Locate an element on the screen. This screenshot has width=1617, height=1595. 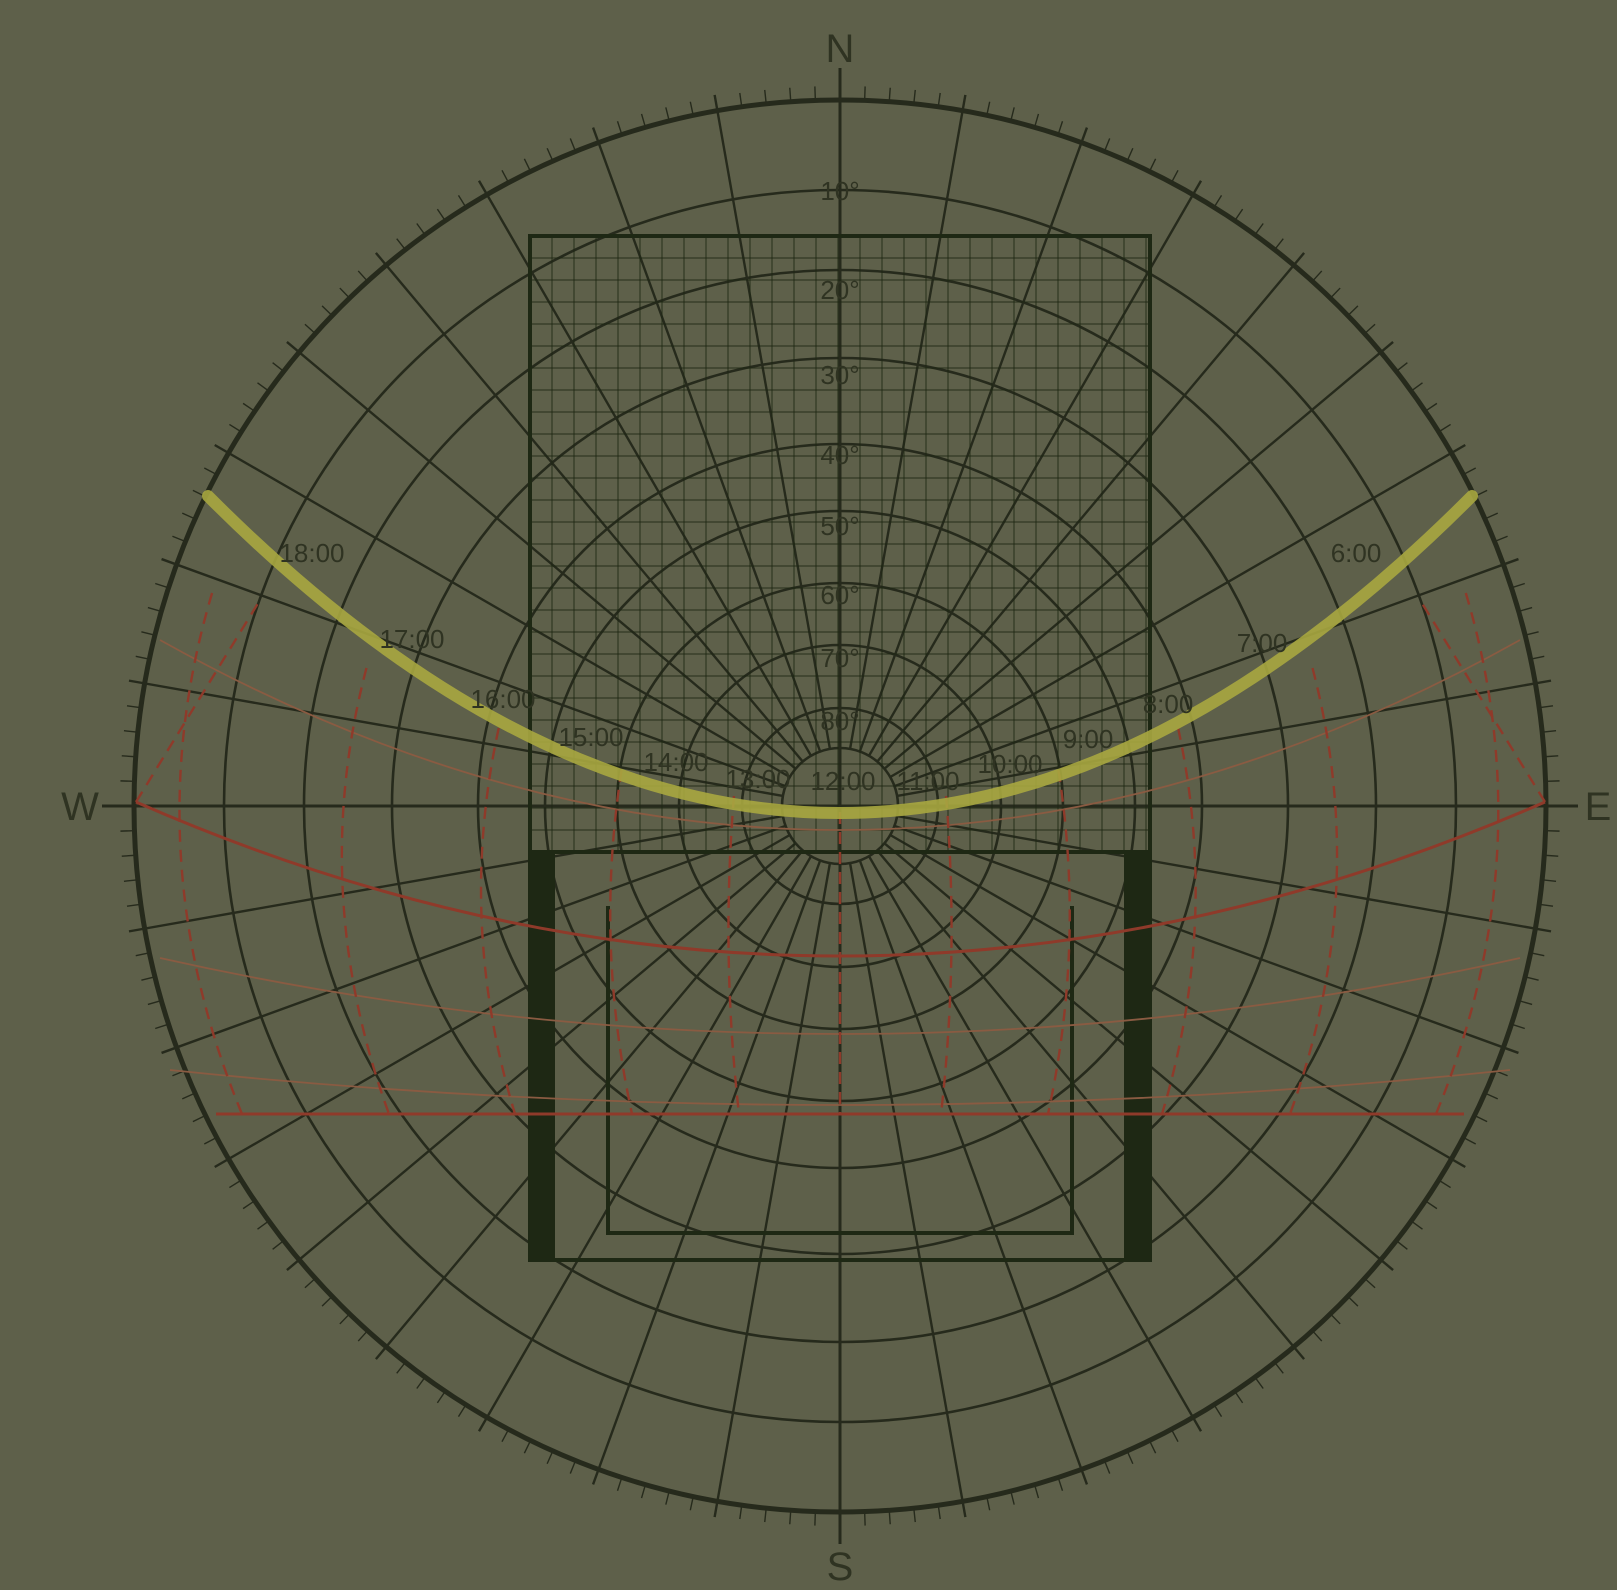
altitude-label-40: 40° is located at coordinates (839, 455).